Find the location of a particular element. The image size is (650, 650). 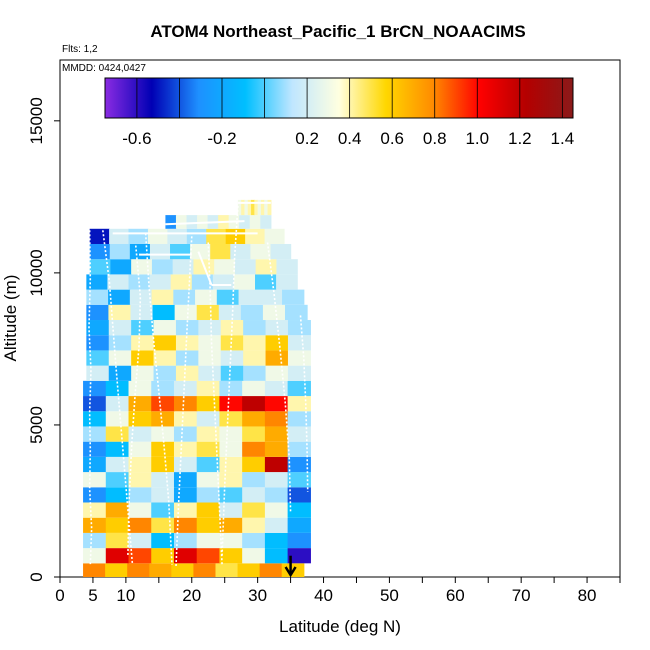

colorbar: -0.6 -0.2 0.2 0.4 0.6 0.8 1.0 1.2 1.4 is located at coordinates (339, 112).